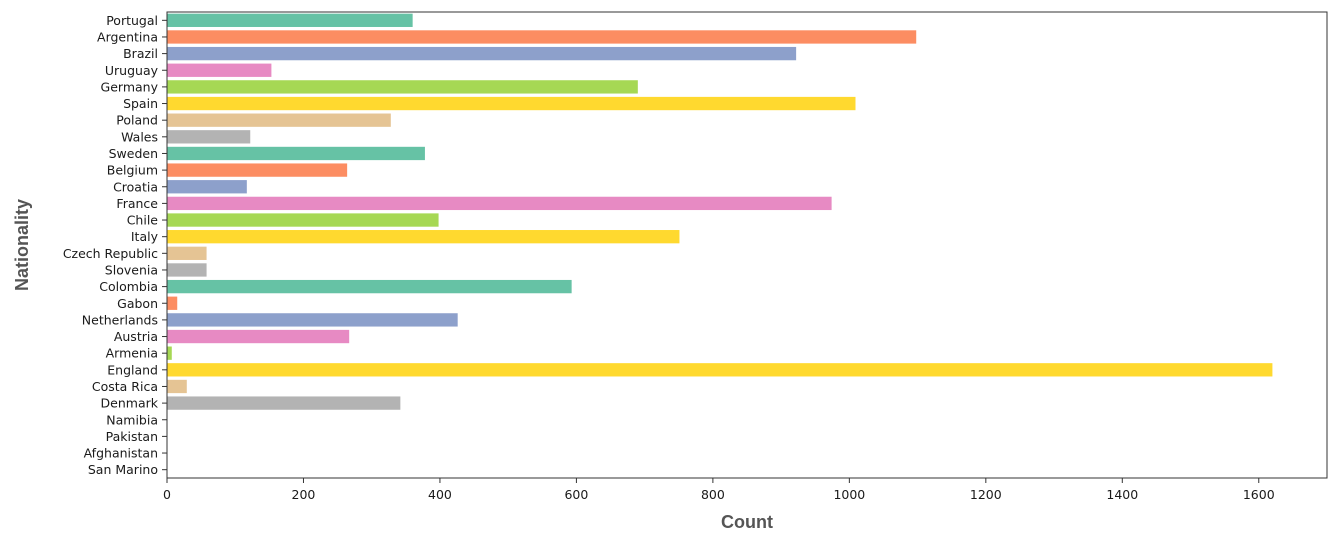  What do you see at coordinates (137, 303) in the screenshot?
I see `y-tick-label: Gabon` at bounding box center [137, 303].